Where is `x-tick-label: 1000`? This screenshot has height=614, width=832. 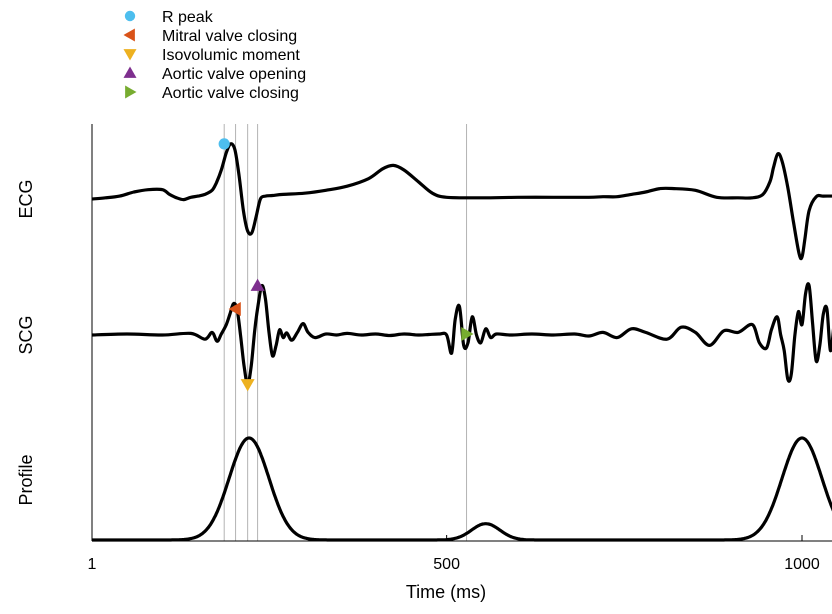
x-tick-label: 1000 is located at coordinates (802, 564).